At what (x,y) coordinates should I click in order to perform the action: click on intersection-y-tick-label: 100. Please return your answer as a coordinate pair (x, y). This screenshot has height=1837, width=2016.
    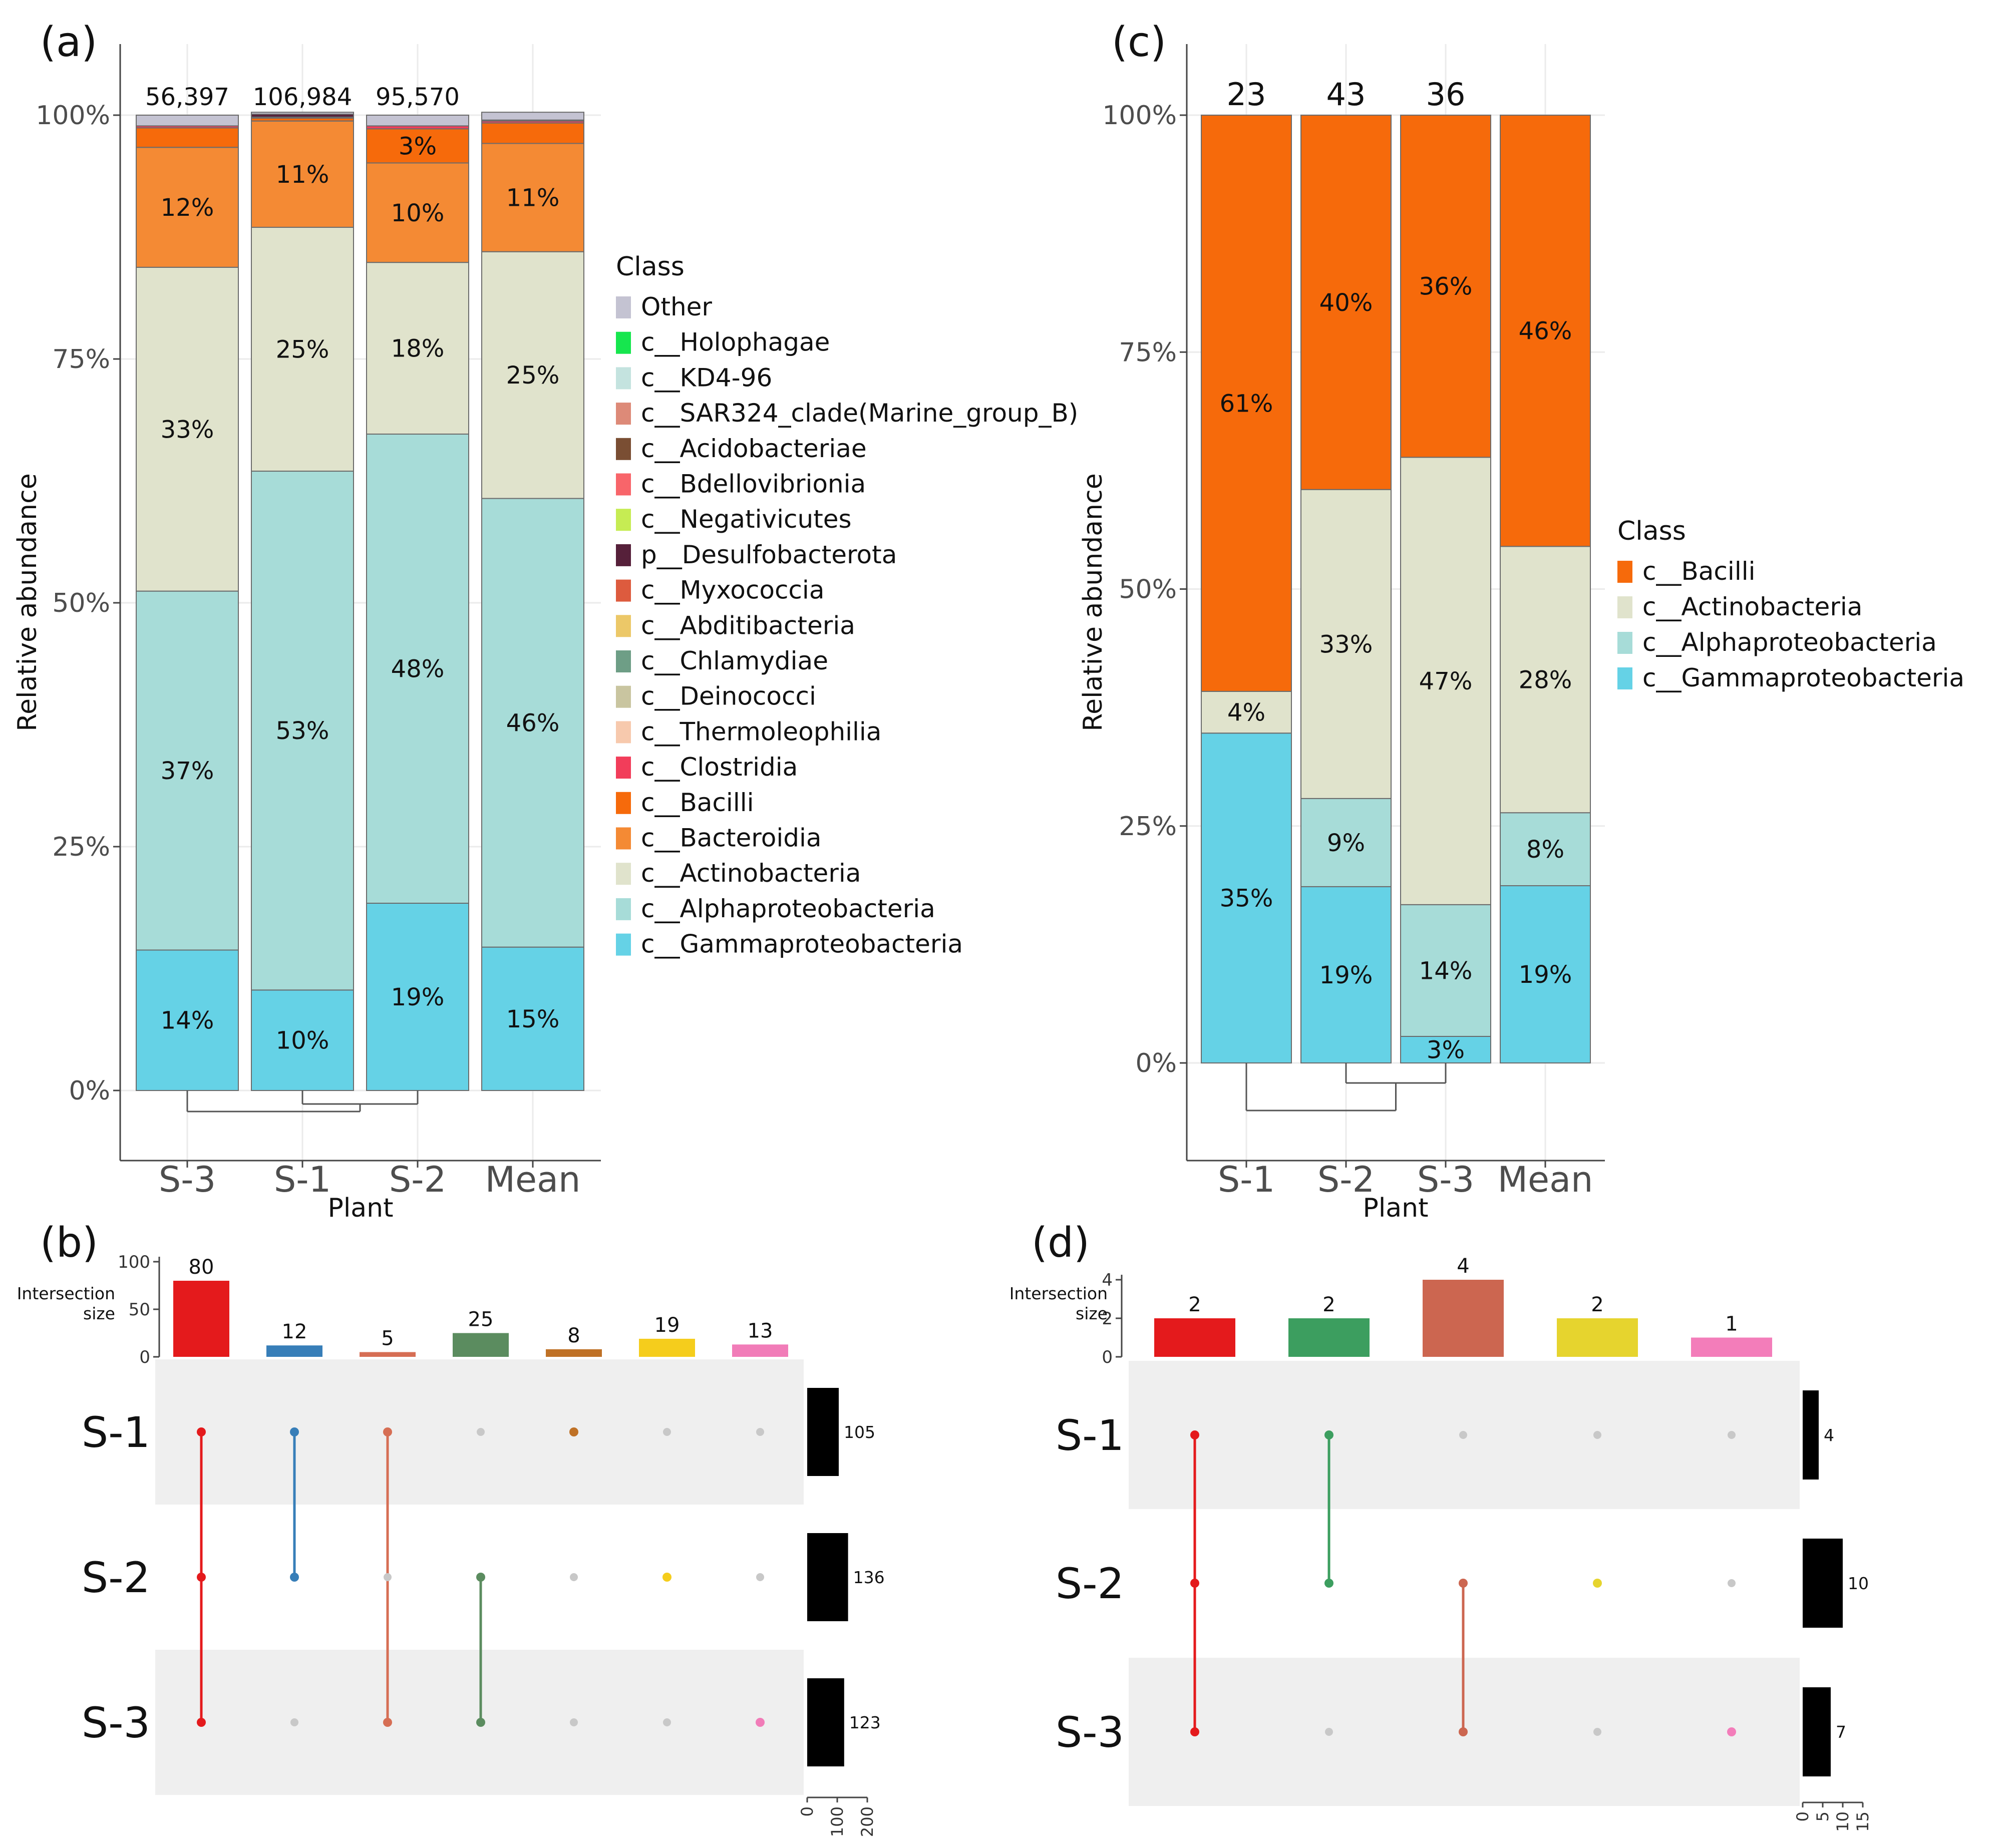
    Looking at the image, I should click on (134, 1262).